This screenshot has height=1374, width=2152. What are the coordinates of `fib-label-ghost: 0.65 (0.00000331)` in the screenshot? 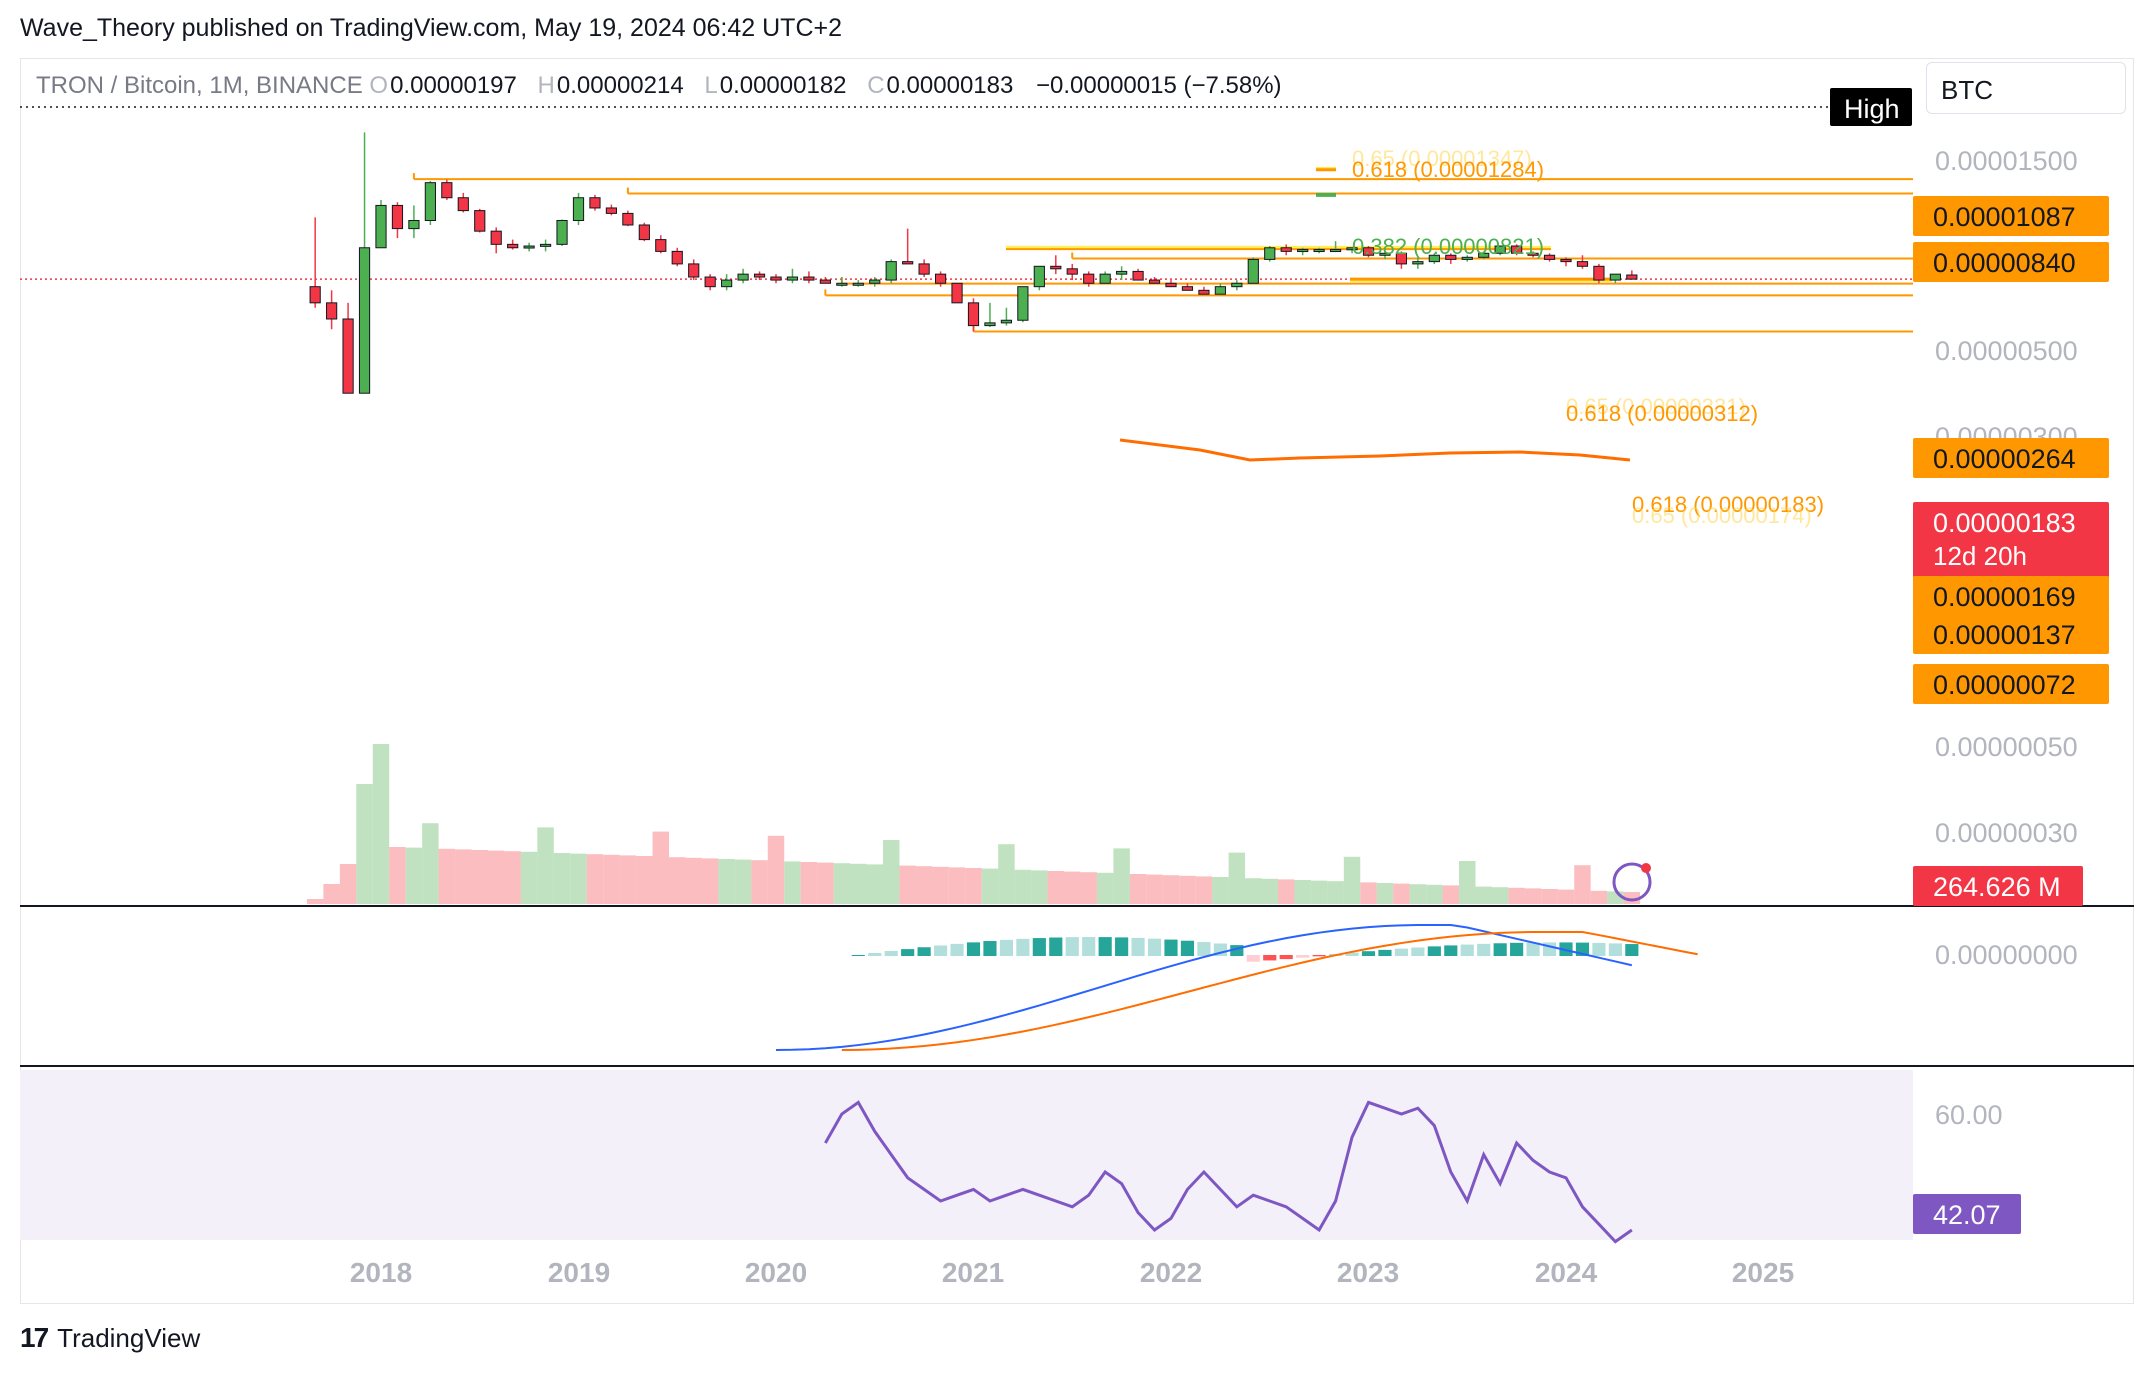 It's located at (1656, 406).